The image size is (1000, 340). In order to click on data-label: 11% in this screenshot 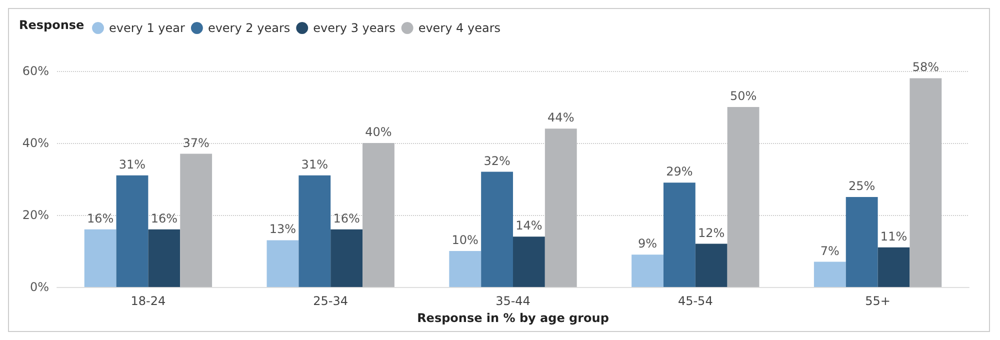, I will do `click(894, 236)`.